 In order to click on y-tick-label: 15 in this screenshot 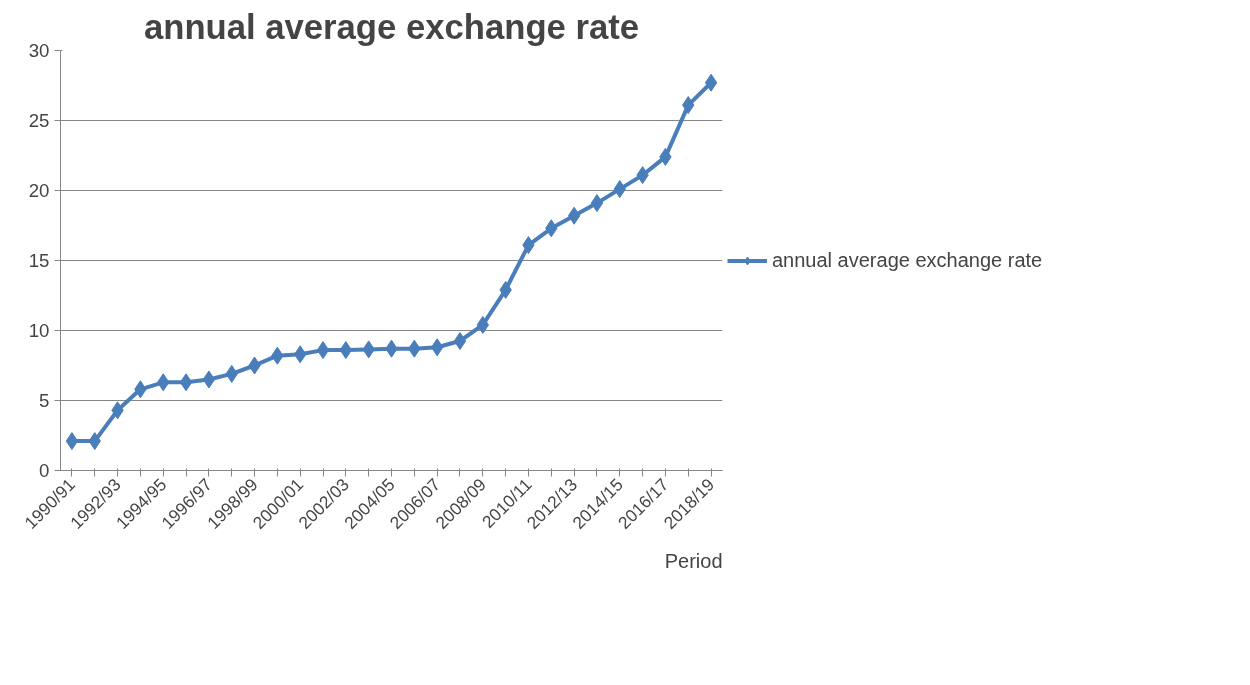, I will do `click(39, 260)`.